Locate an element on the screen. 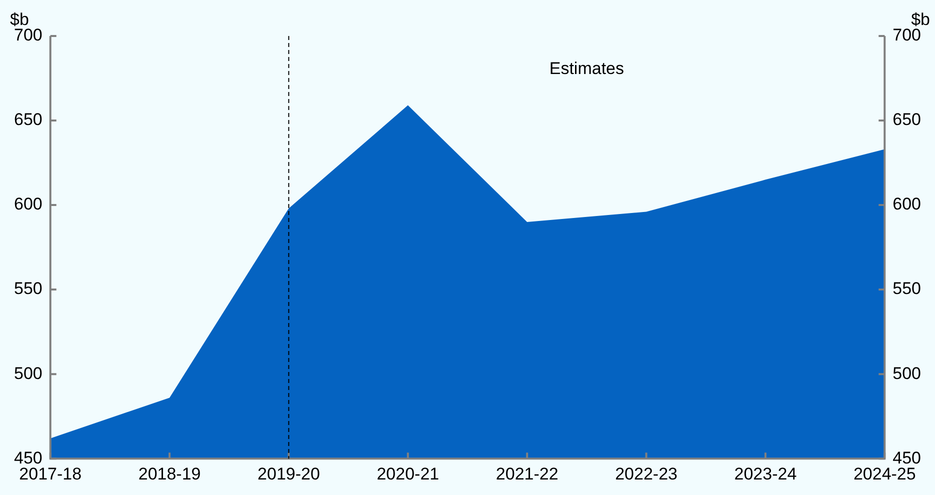  x-tick-label: 2021-22 is located at coordinates (527, 474).